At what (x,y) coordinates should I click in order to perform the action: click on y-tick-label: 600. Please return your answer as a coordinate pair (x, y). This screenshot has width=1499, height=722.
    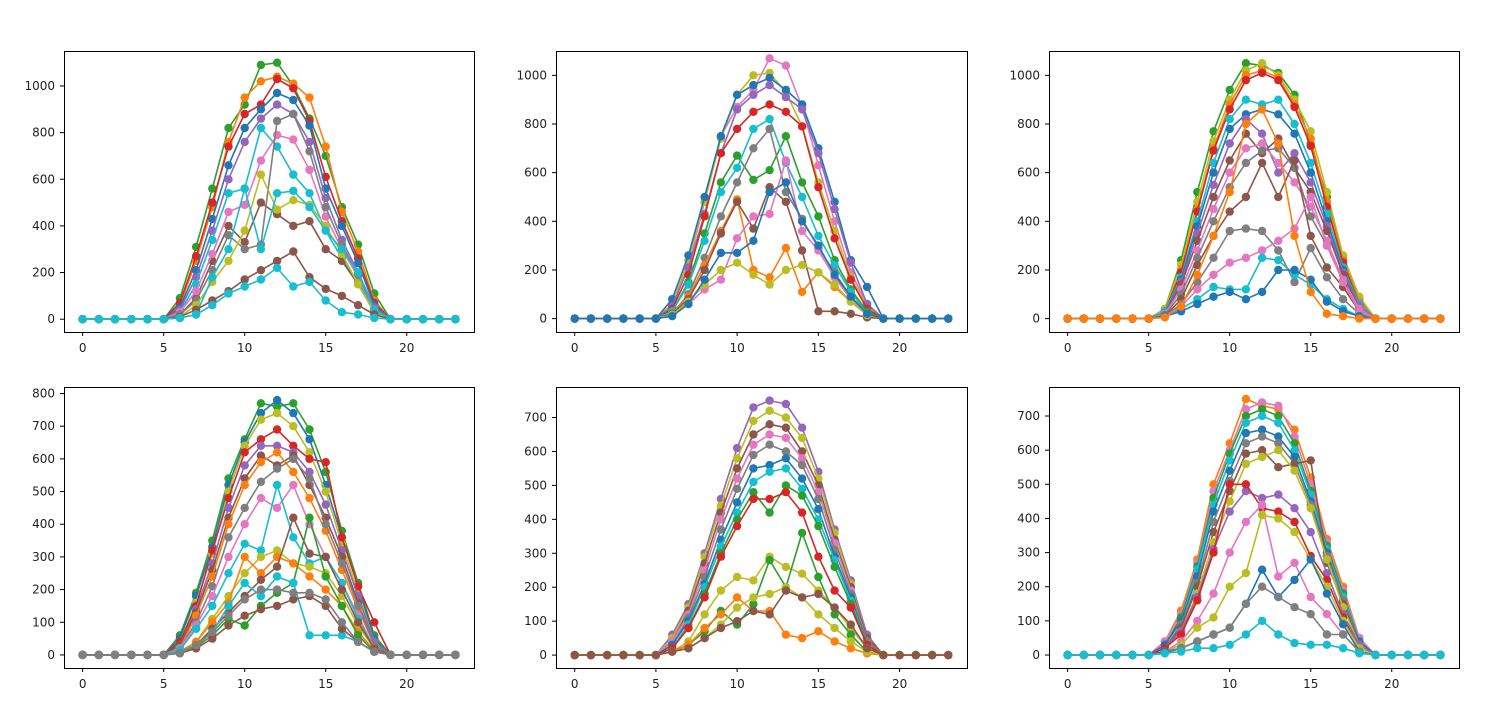
    Looking at the image, I should click on (535, 451).